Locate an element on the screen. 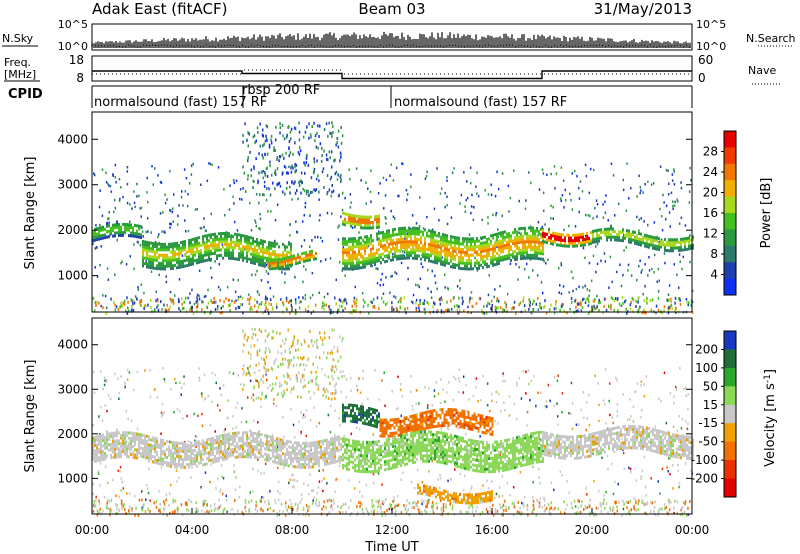 The height and width of the screenshot is (554, 800). station-title: Adak East (fitACF) is located at coordinates (159, 9).